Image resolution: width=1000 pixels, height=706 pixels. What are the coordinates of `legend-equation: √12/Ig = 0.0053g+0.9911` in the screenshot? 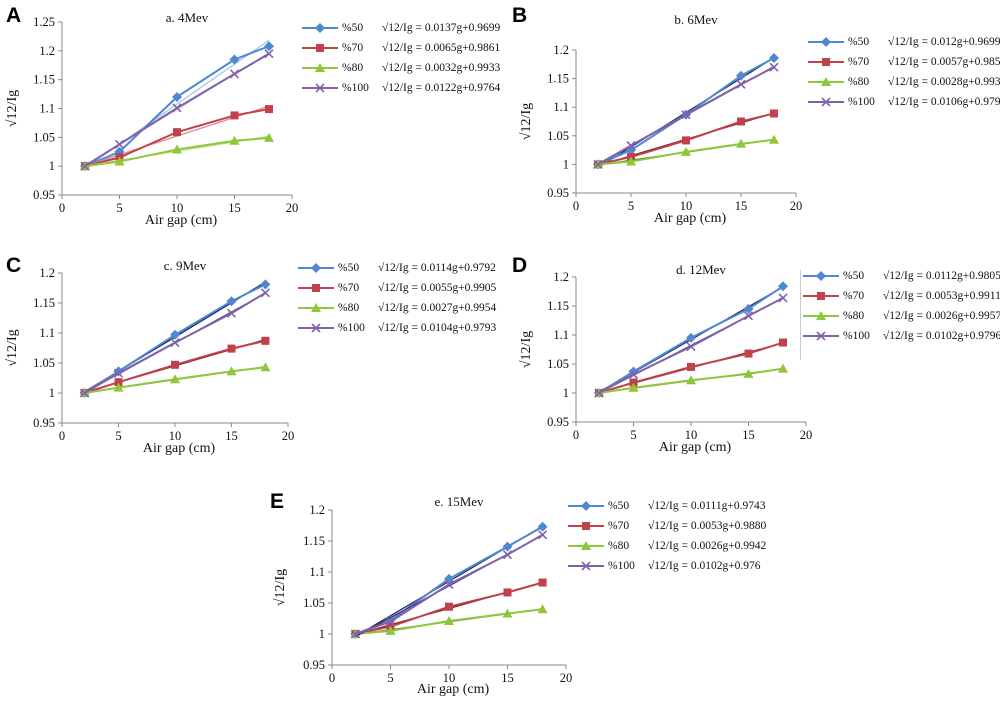 It's located at (941, 296).